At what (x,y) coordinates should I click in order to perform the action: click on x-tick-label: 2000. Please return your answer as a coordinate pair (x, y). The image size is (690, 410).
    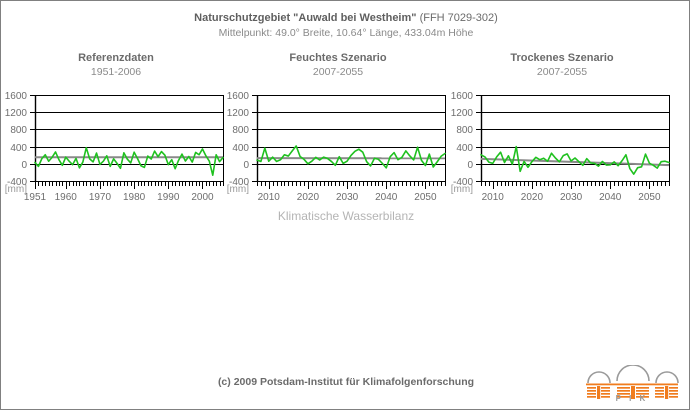
    Looking at the image, I should click on (202, 197).